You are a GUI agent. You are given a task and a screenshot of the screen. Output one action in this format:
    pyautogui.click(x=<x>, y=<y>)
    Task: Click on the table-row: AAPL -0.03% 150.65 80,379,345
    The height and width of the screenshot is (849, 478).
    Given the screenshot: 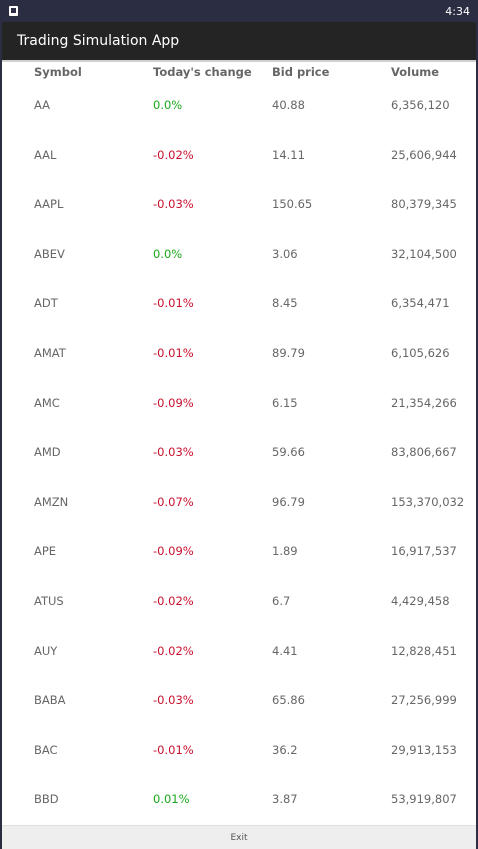 What is the action you would take?
    pyautogui.click(x=239, y=208)
    